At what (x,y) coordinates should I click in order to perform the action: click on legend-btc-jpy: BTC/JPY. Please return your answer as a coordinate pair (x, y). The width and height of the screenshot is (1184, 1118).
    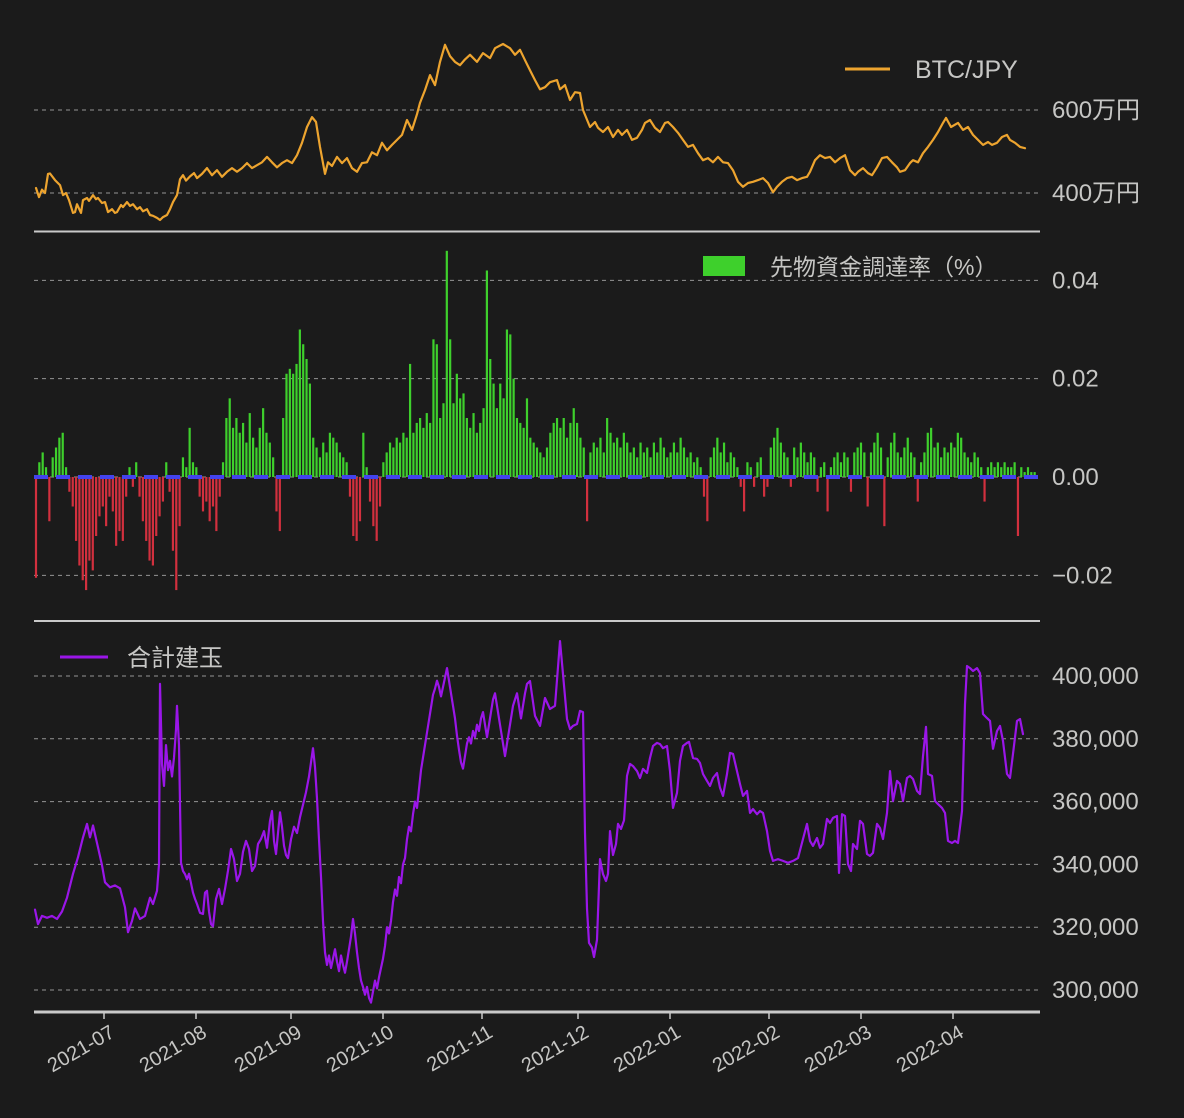
    Looking at the image, I should click on (931, 70).